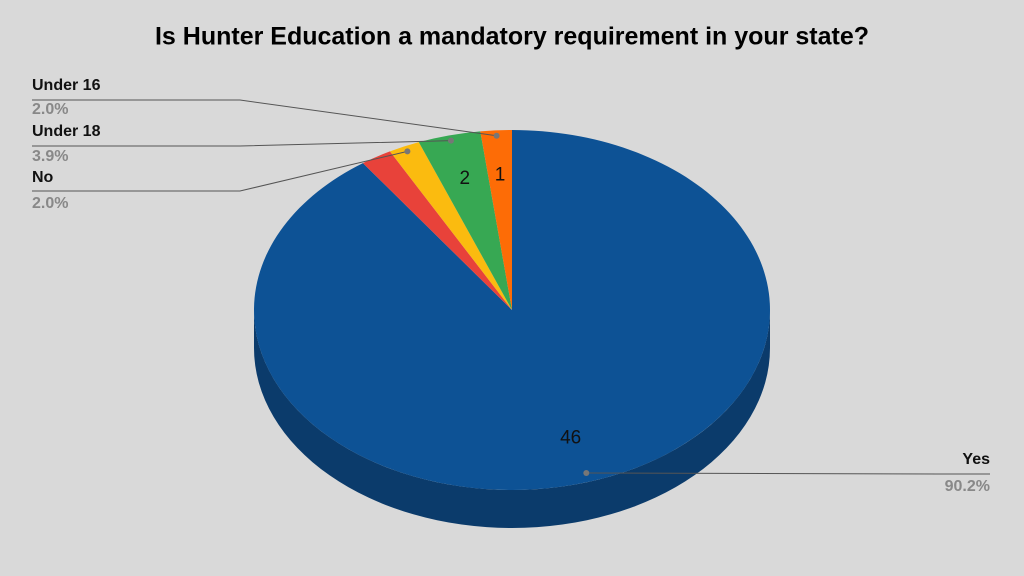  What do you see at coordinates (43, 177) in the screenshot?
I see `legend-label: No` at bounding box center [43, 177].